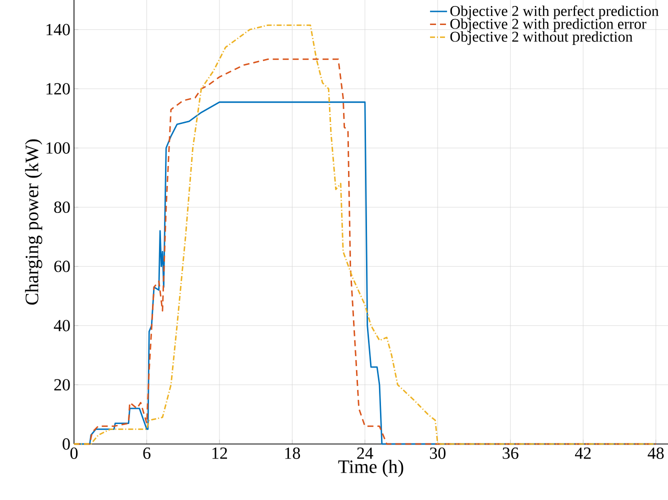 The height and width of the screenshot is (500, 668). What do you see at coordinates (58, 148) in the screenshot?
I see `y-tick-label: 100` at bounding box center [58, 148].